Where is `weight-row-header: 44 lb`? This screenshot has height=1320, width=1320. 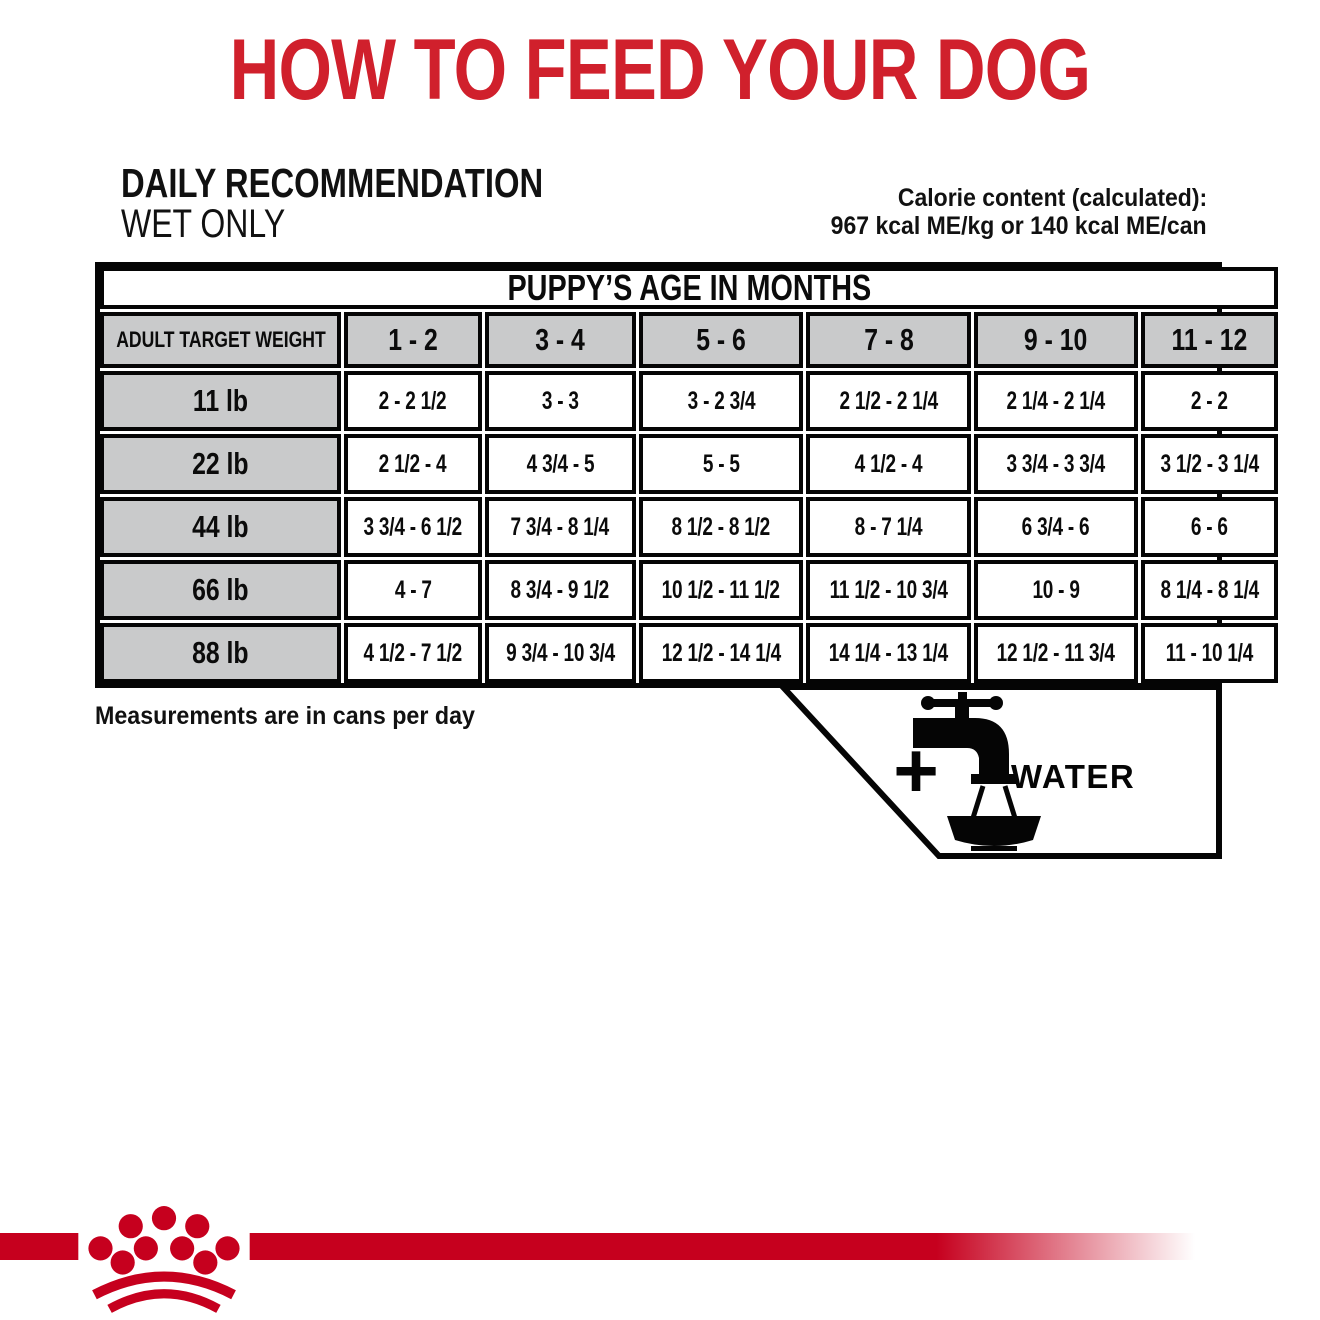 weight-row-header: 44 lb is located at coordinates (220, 527).